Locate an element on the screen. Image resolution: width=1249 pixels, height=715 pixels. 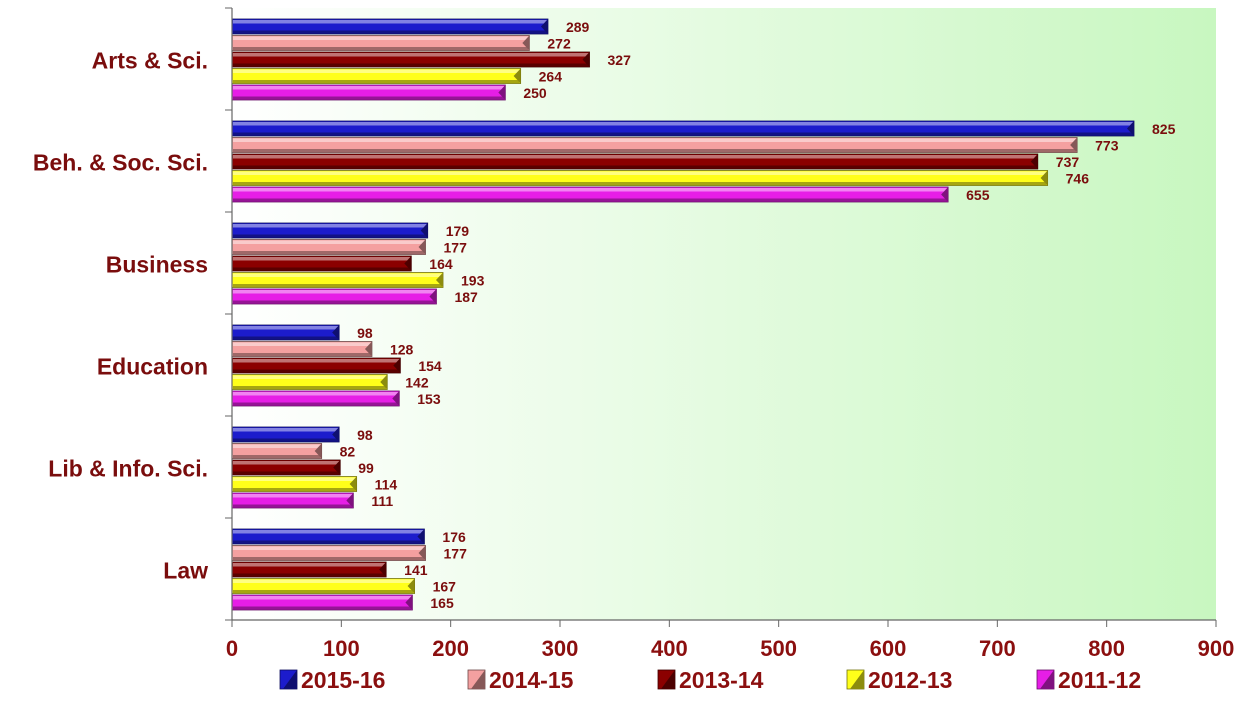
data-label: 114 is located at coordinates (386, 485).